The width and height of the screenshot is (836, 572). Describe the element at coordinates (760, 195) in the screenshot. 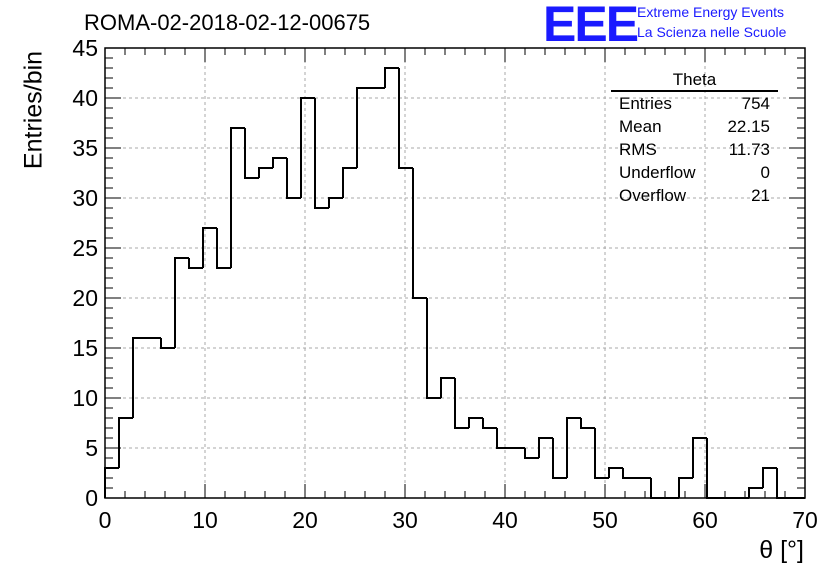

I see `stats-value: 21` at that location.